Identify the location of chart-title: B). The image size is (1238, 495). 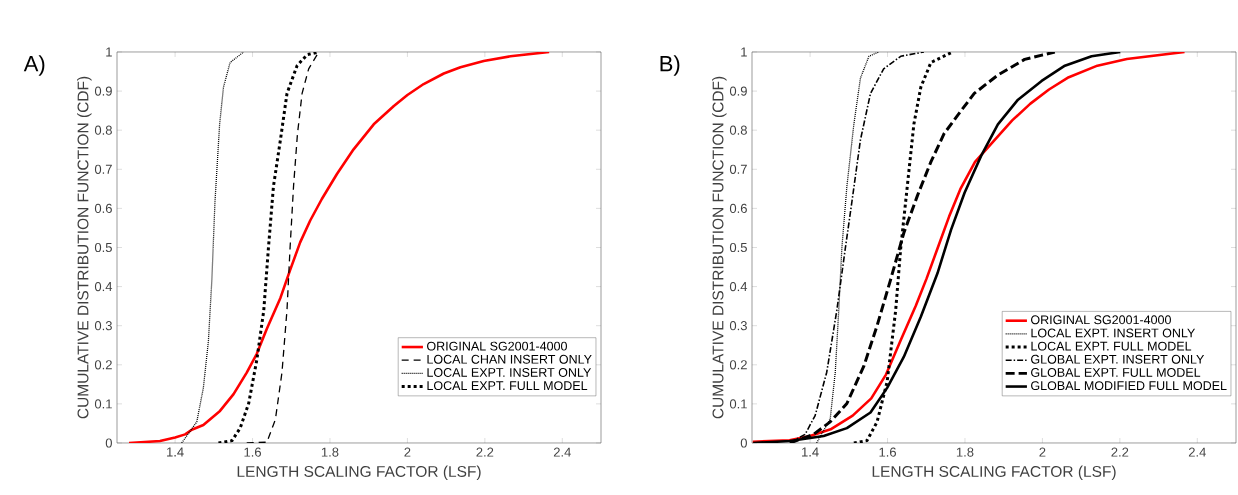
(670, 65).